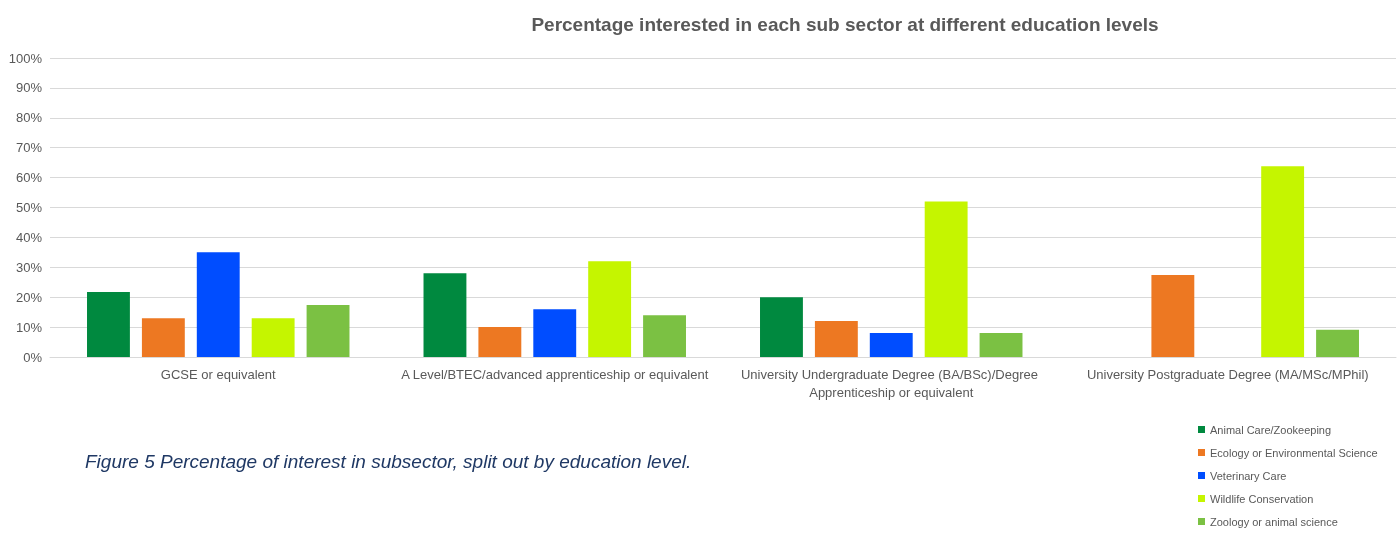  Describe the element at coordinates (218, 374) in the screenshot. I see `x-tick-label: GCSE or equivalent` at that location.